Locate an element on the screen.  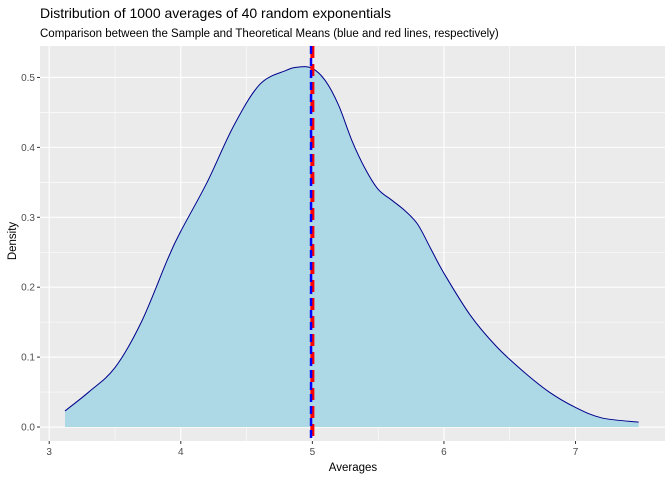
y-tick-label: 0.5 is located at coordinates (28, 78).